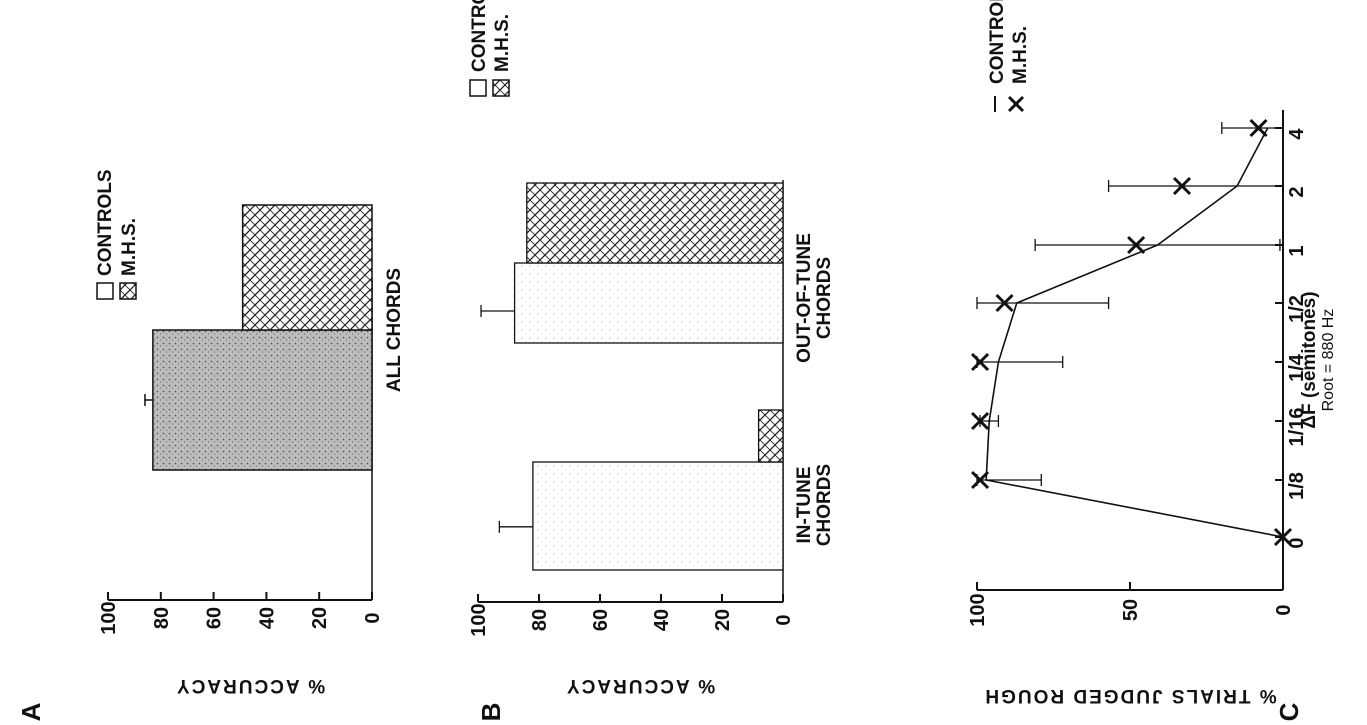 This screenshot has width=1367, height=725. What do you see at coordinates (109, 617) in the screenshot?
I see `panel-a-tick-label: 100` at bounding box center [109, 617].